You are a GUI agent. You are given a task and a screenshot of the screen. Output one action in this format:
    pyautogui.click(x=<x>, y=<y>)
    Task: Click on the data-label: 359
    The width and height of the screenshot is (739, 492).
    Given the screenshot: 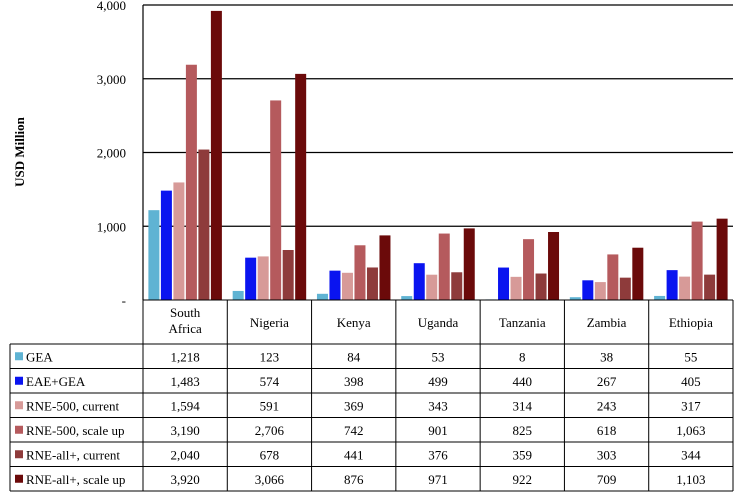 What is the action you would take?
    pyautogui.click(x=523, y=454)
    